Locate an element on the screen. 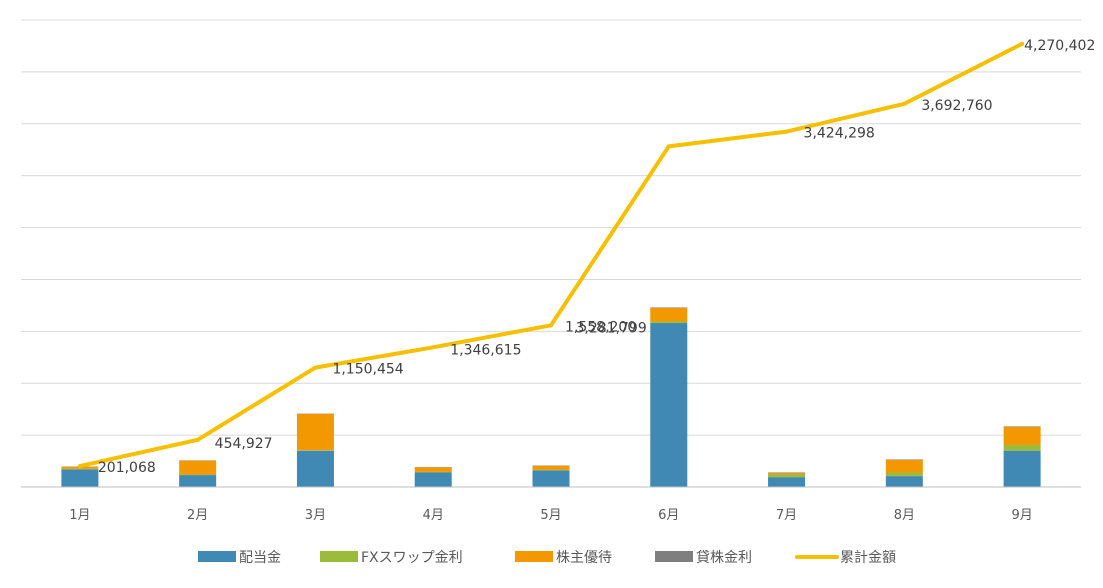 This screenshot has width=1103, height=588. line-data-label: 1,150,454 is located at coordinates (367, 370).